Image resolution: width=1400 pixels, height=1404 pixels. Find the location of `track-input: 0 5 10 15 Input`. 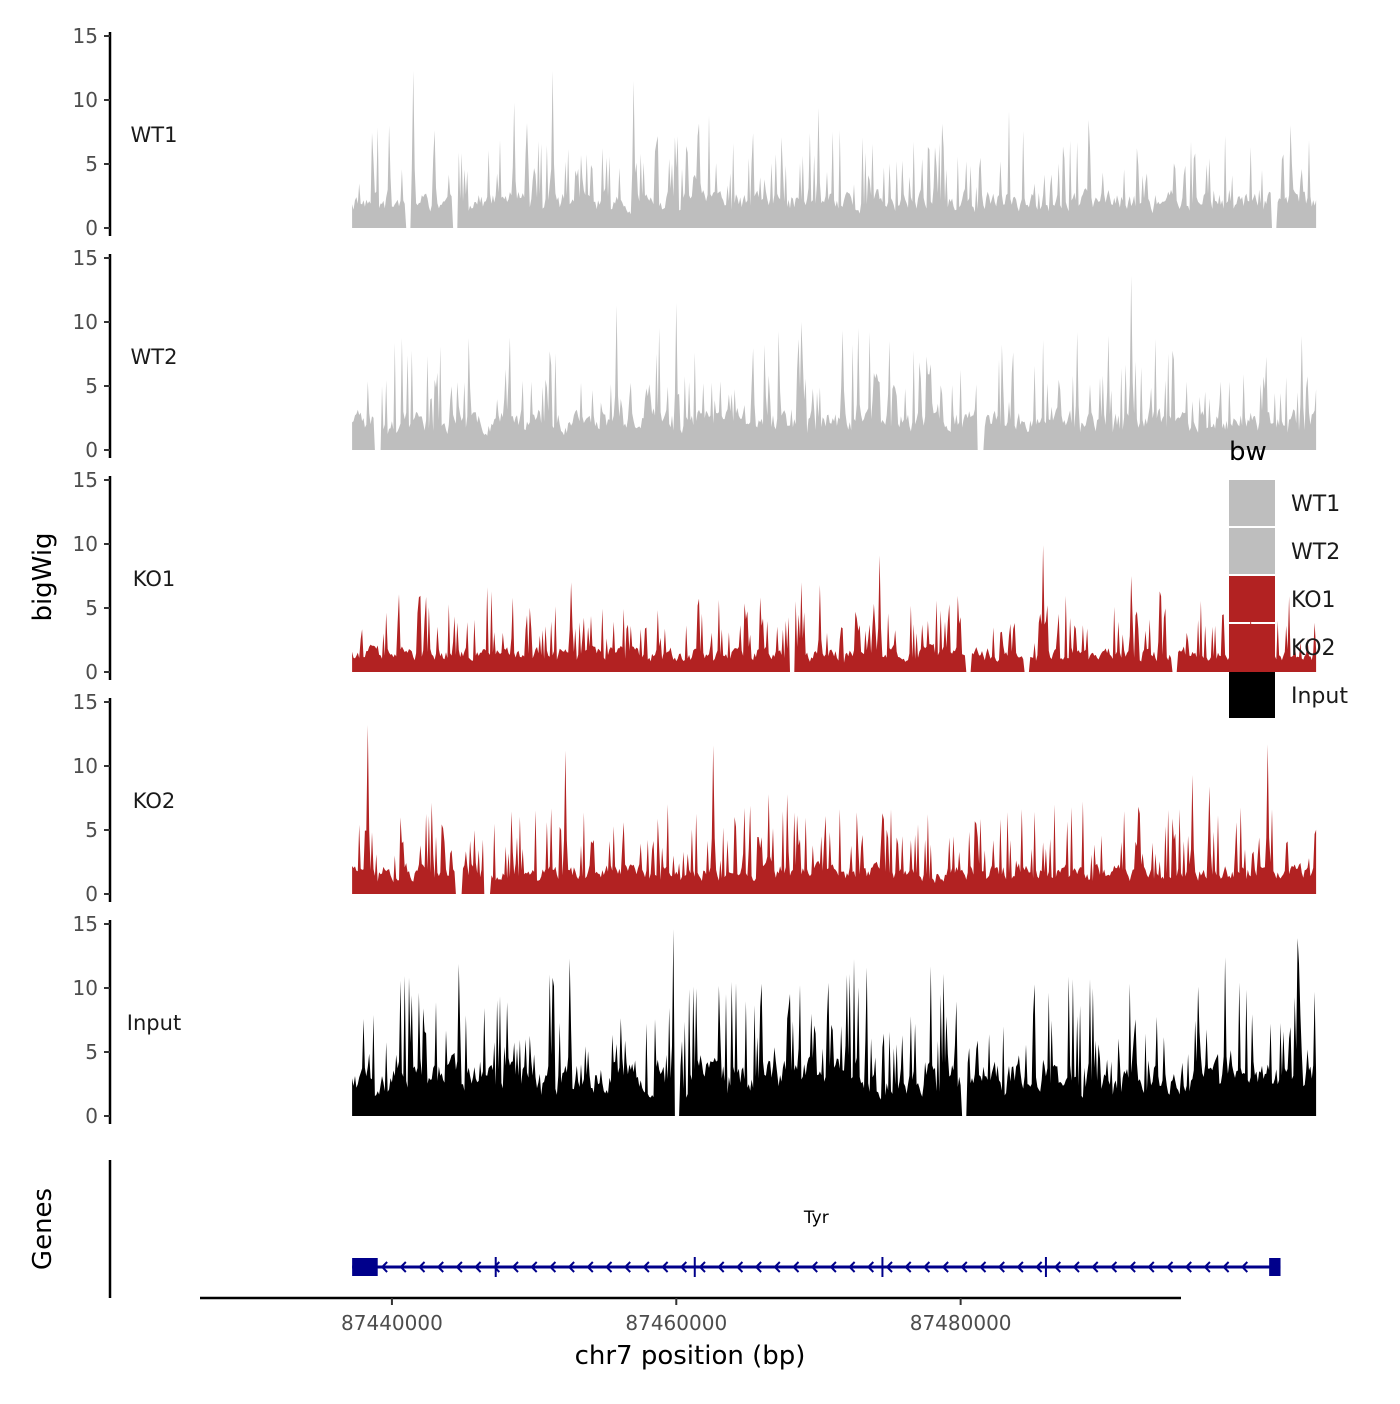

track-input: 0 5 10 15 Input is located at coordinates (695, 1020).